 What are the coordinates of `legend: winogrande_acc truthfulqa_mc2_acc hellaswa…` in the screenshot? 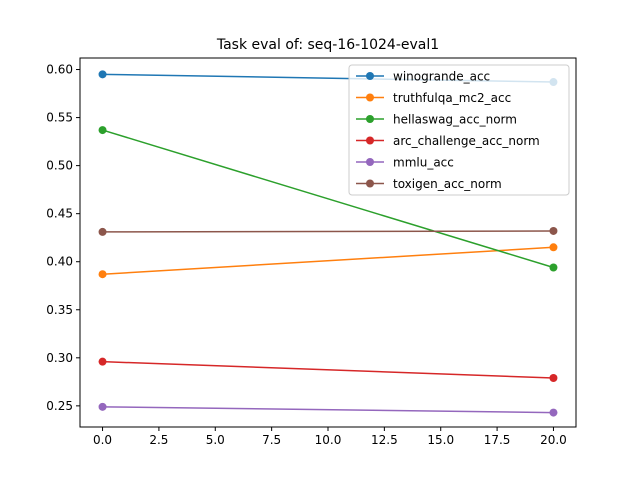 It's located at (459, 130).